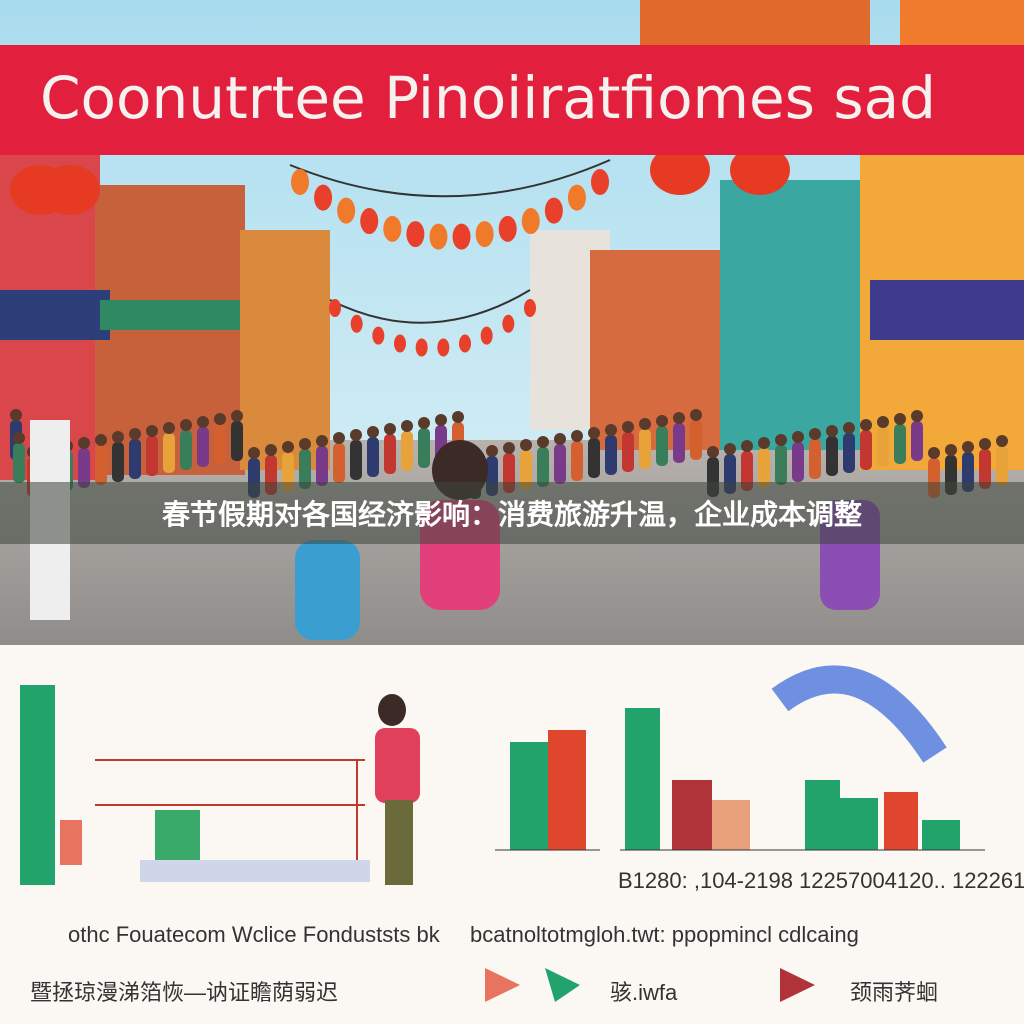  I want to click on footer-text: 颈雨荠蛔, so click(894, 992).